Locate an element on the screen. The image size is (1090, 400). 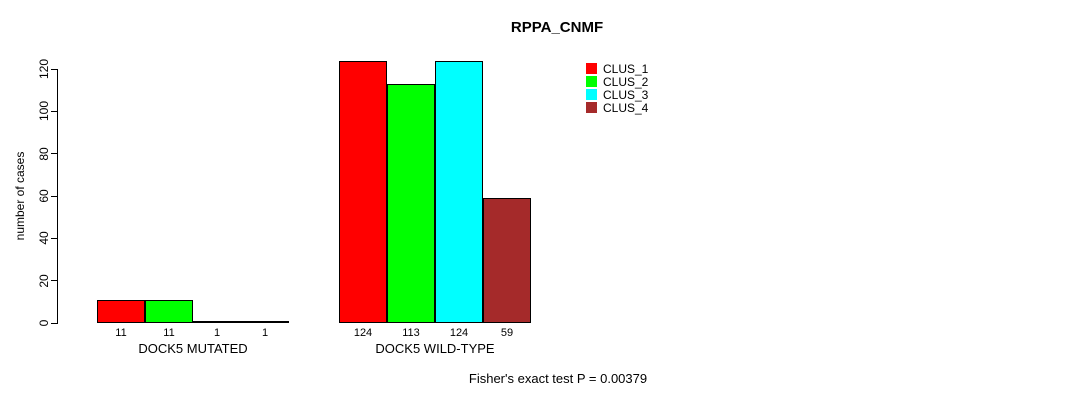
legend-row: CLUS_2 is located at coordinates (617, 81).